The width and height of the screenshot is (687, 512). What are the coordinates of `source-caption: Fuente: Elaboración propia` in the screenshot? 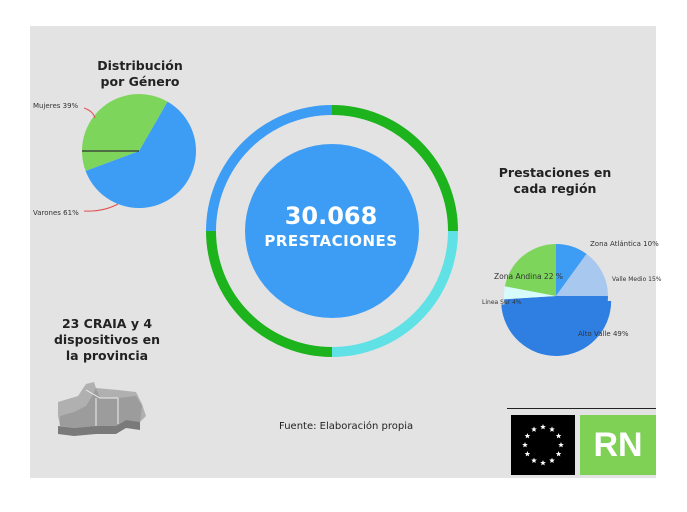 It's located at (346, 426).